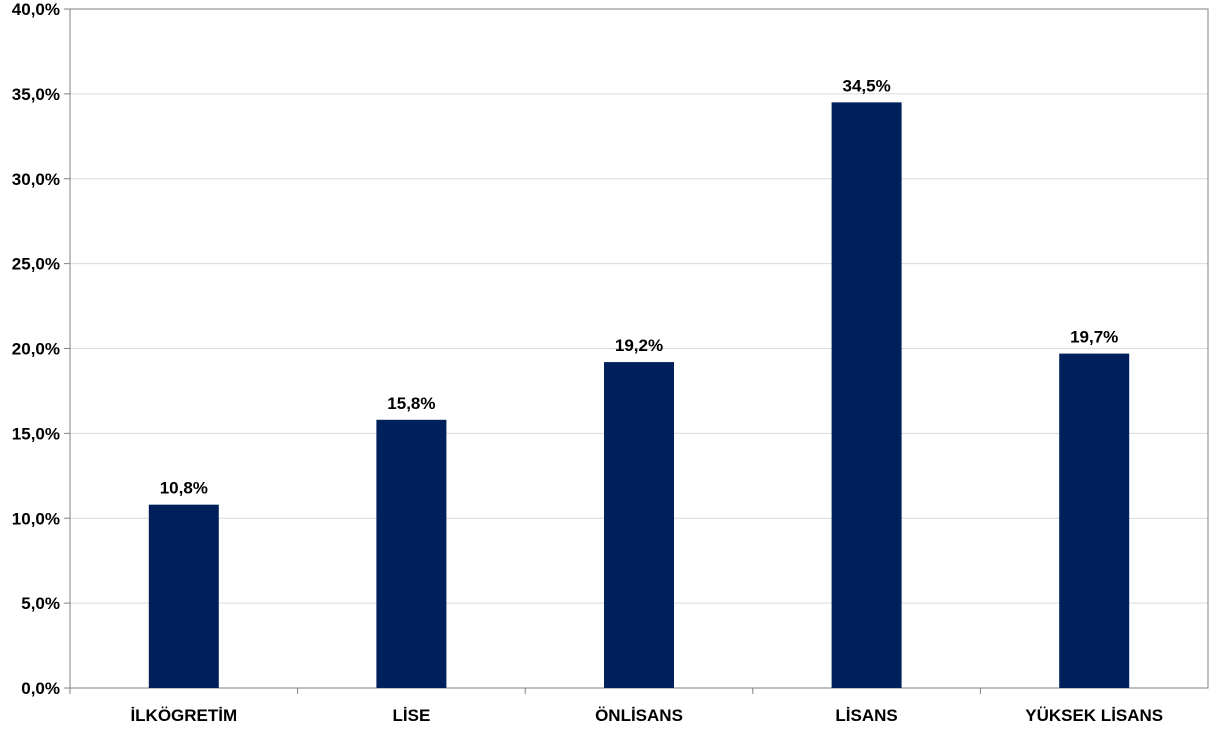 Image resolution: width=1213 pixels, height=732 pixels. Describe the element at coordinates (40, 603) in the screenshot. I see `y-tick-label: 5,0%` at that location.